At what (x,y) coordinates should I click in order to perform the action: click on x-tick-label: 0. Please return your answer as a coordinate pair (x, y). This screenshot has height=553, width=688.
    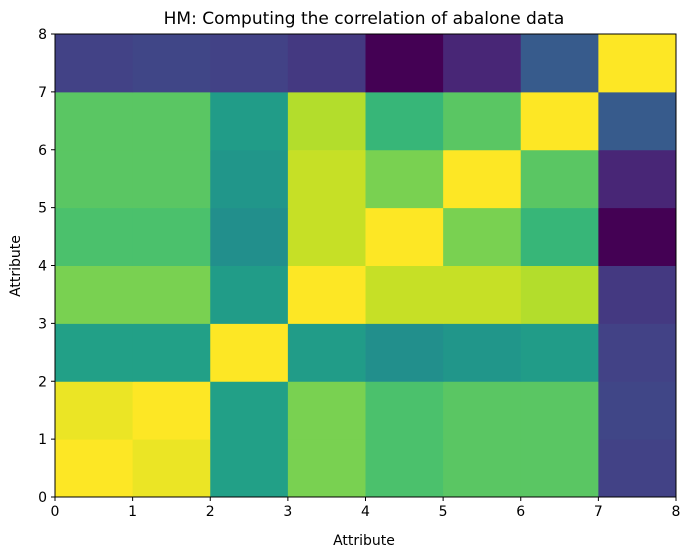
    Looking at the image, I should click on (55, 512).